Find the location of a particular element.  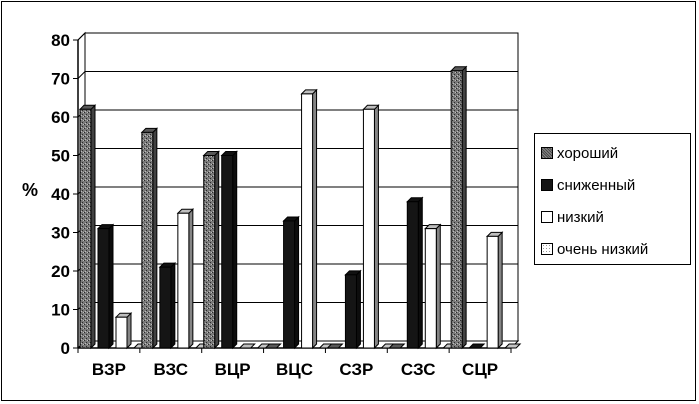

x-tick-label: ВЦР is located at coordinates (233, 369).